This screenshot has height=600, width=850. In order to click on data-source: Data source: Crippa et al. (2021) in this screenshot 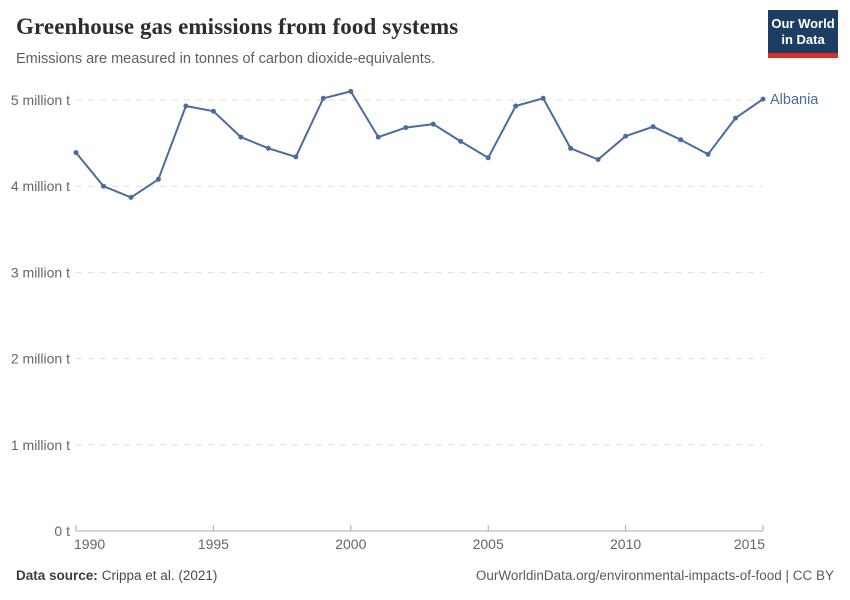, I will do `click(116, 575)`.